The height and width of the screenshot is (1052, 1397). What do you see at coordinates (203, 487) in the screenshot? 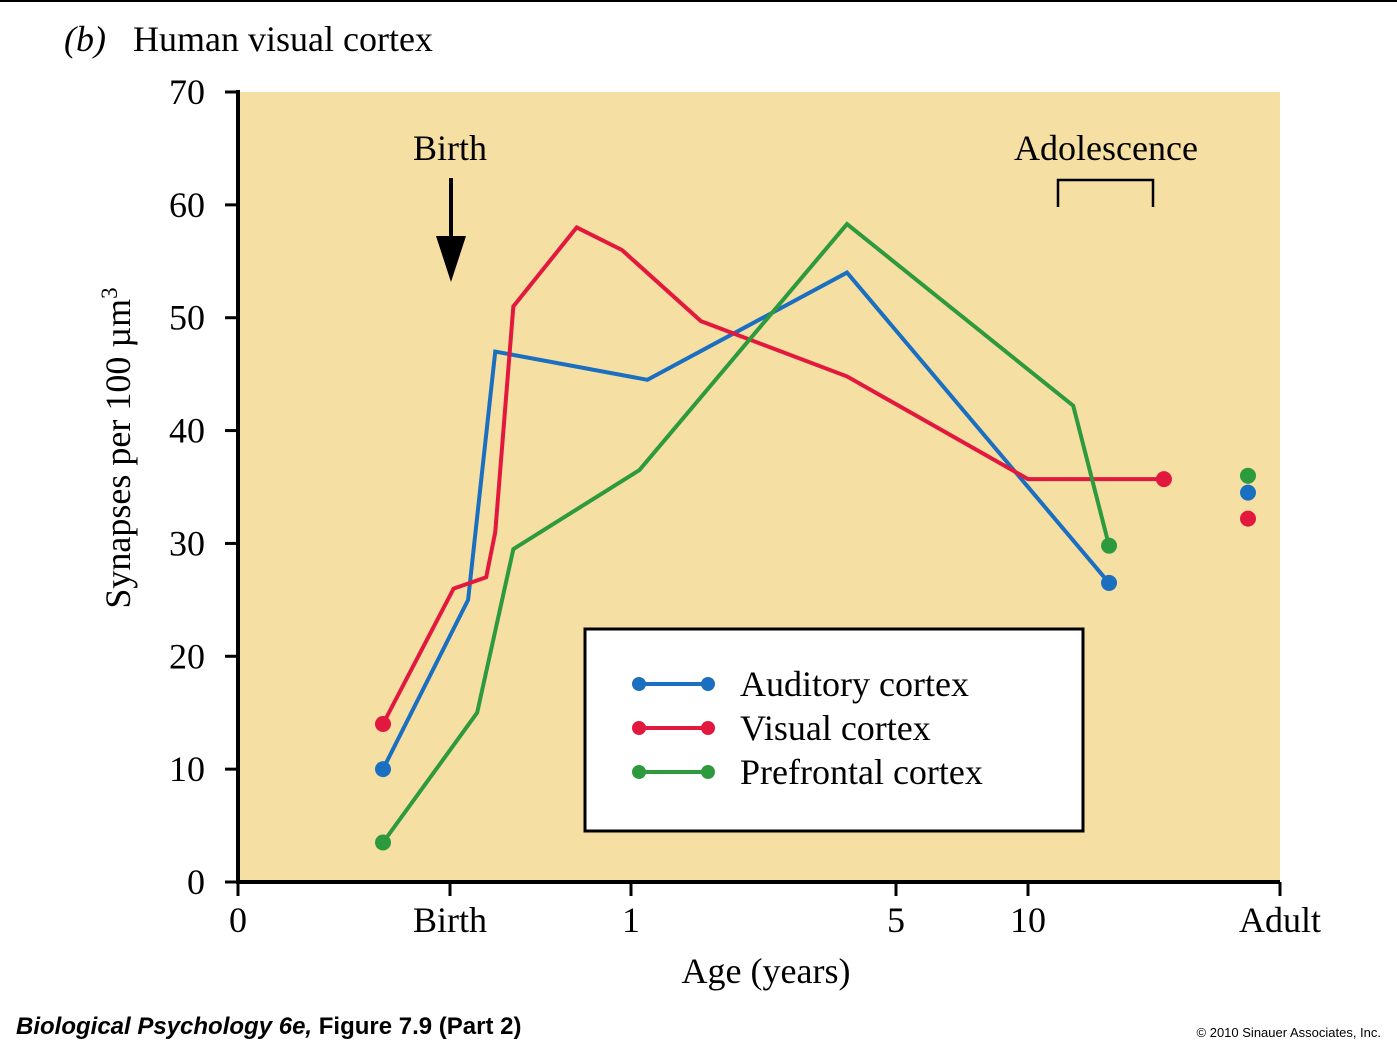
I see `y-tick-labels: 0 10 20 30 40 50 60 70` at bounding box center [203, 487].